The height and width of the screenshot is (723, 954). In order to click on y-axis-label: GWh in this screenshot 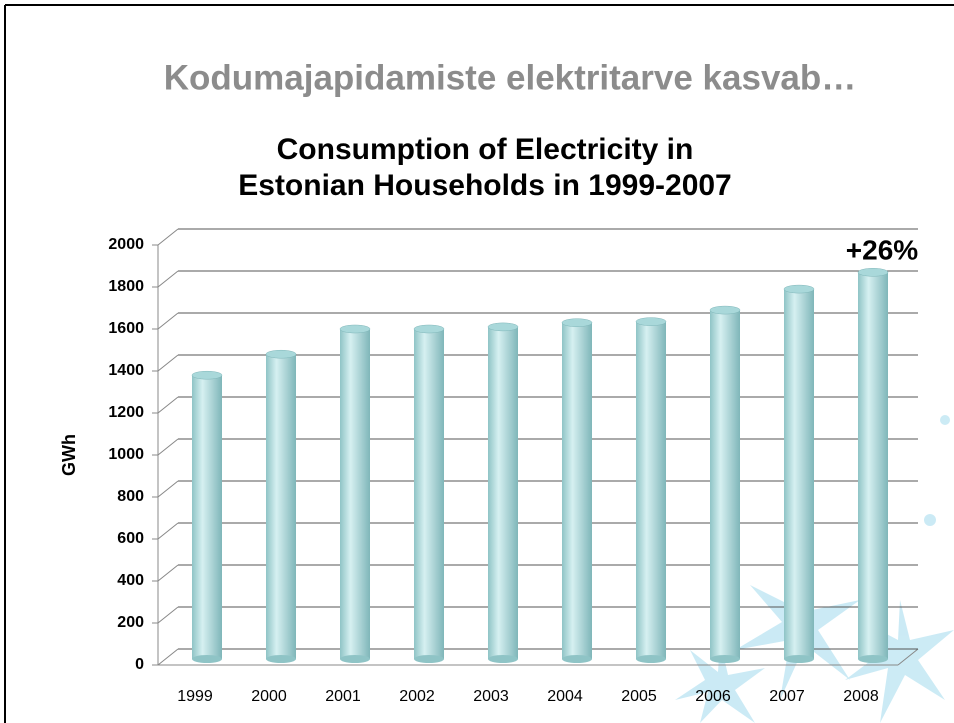, I will do `click(69, 455)`.